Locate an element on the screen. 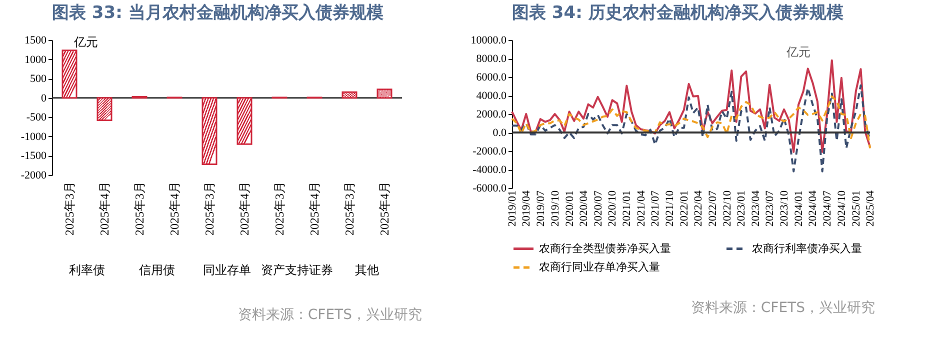 The image size is (929, 348). chart-title: 图表 34: 历史农村金融机构净买入债券规模 is located at coordinates (678, 13).